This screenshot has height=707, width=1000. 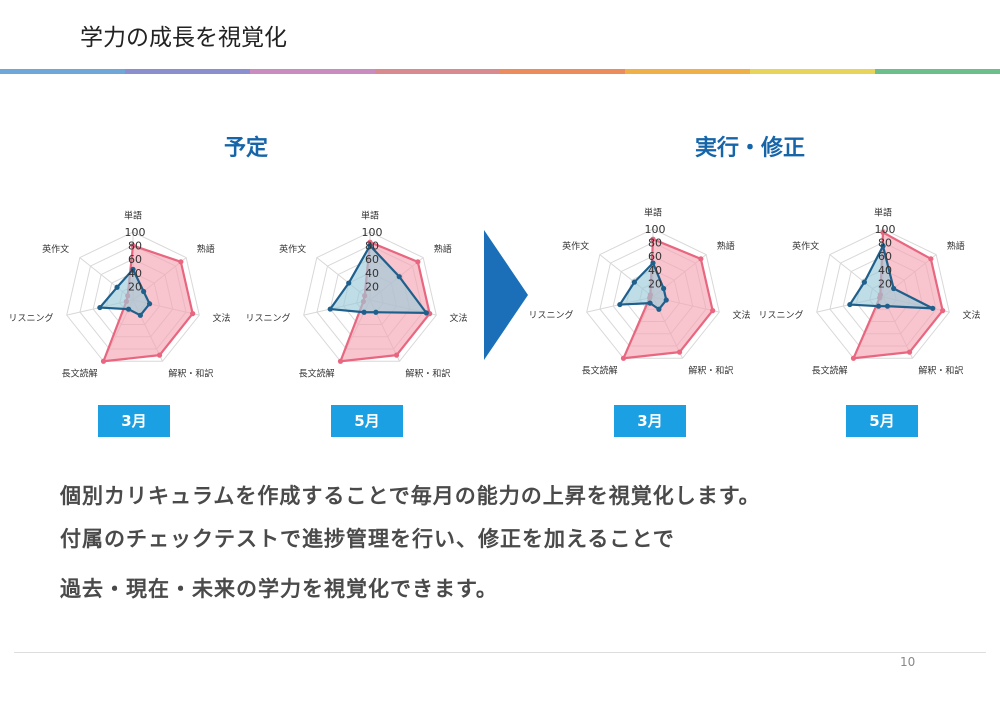 I want to click on axis-label: リスニング, so click(x=30, y=318).